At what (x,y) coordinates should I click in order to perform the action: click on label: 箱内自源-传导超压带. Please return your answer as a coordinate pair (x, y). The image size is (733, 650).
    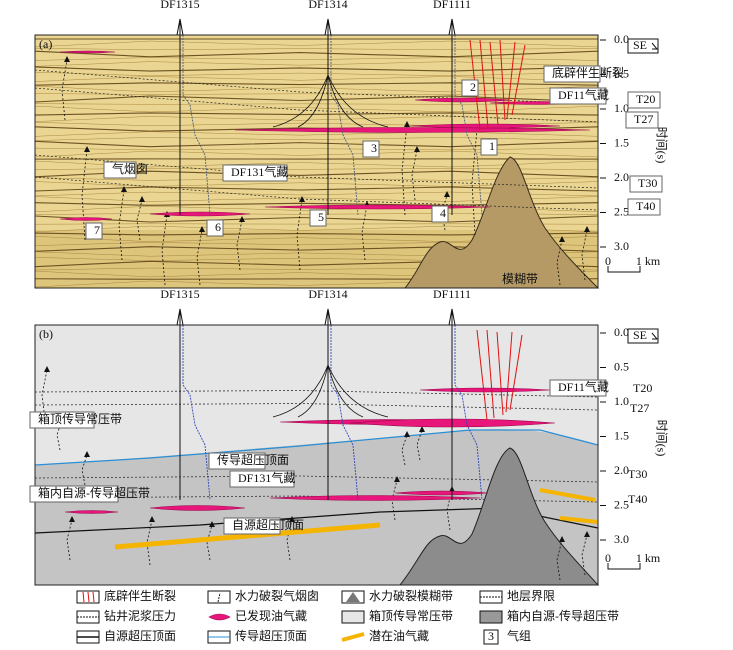
    Looking at the image, I should click on (563, 615).